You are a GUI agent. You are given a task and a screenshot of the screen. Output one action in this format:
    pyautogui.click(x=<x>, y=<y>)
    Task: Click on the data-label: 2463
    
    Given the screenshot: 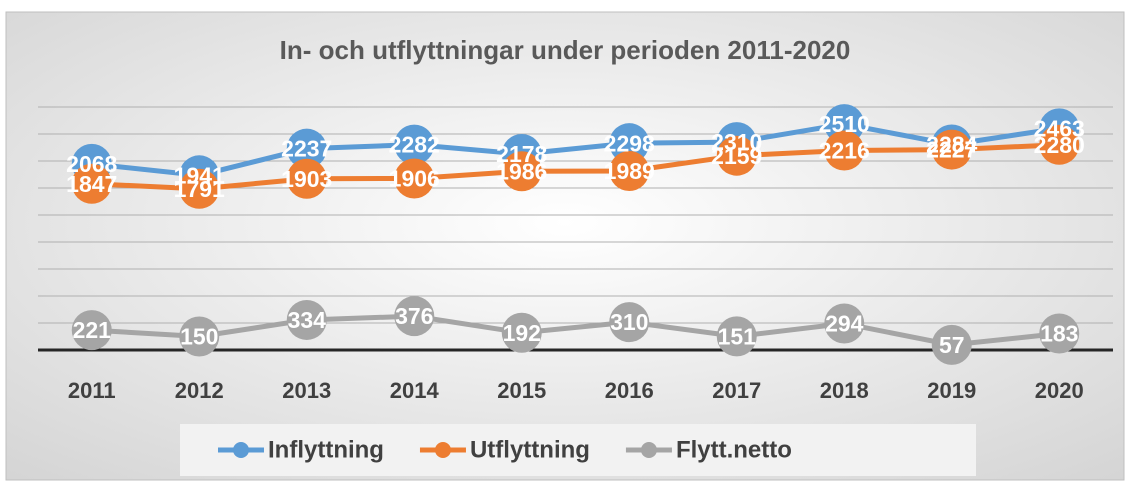 What is the action you would take?
    pyautogui.click(x=1059, y=128)
    